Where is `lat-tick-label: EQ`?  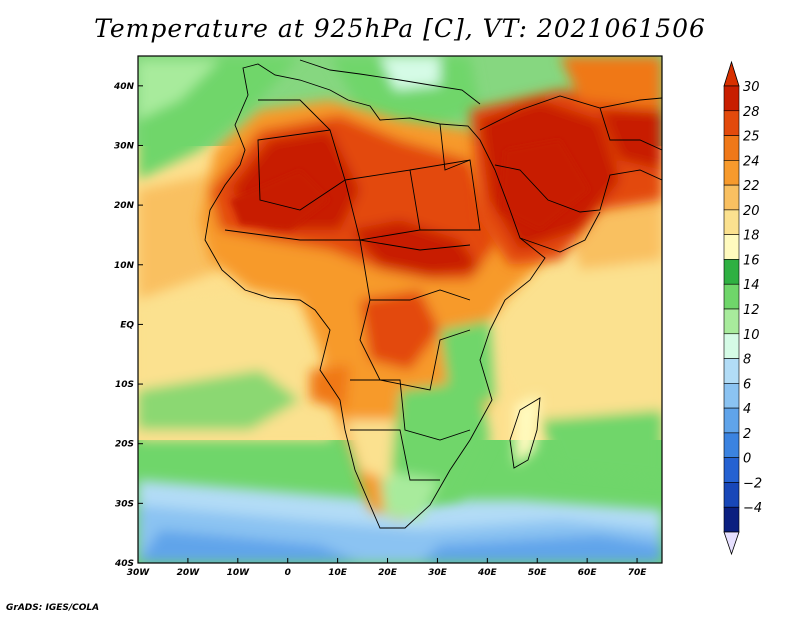 lat-tick-label: EQ is located at coordinates (127, 325).